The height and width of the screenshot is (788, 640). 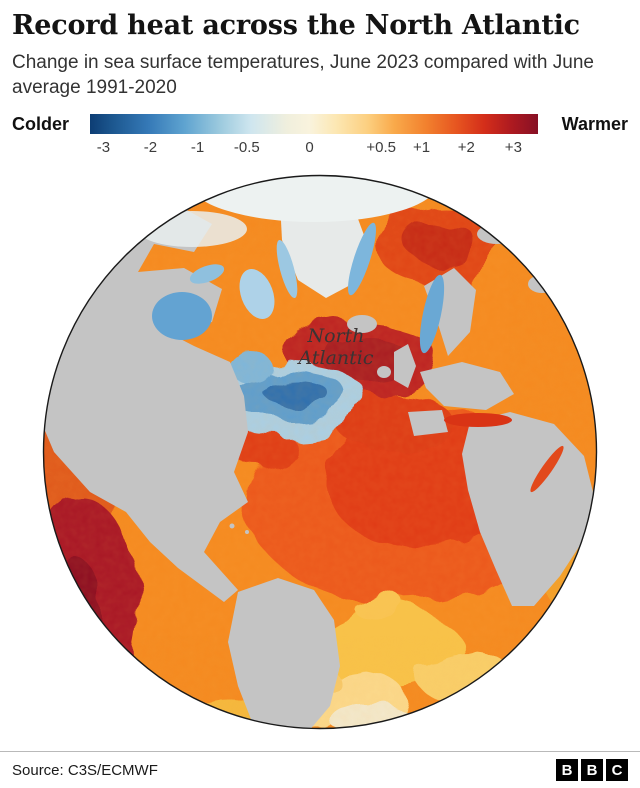 I want to click on legend-tick: -0.5, so click(x=246, y=148).